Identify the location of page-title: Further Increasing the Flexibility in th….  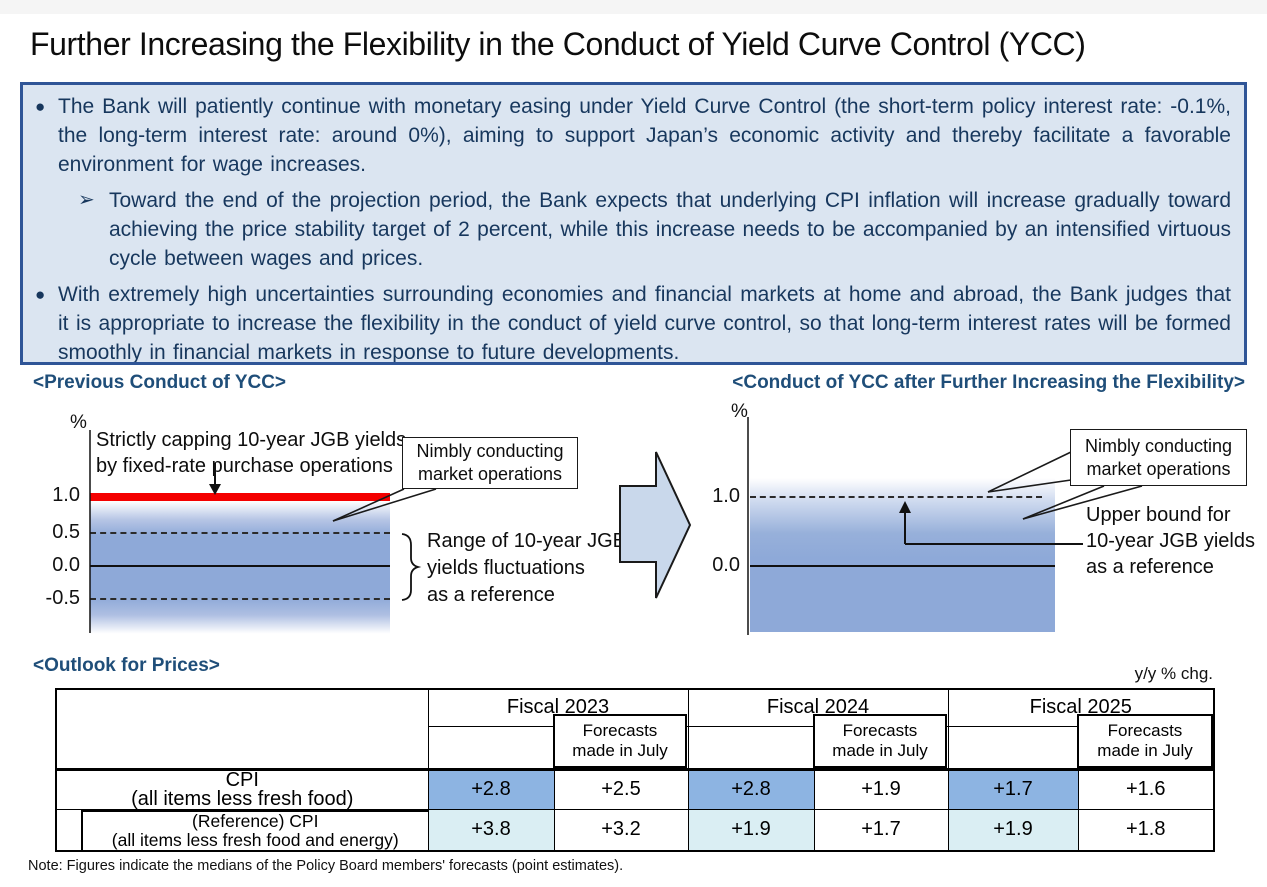
(558, 44).